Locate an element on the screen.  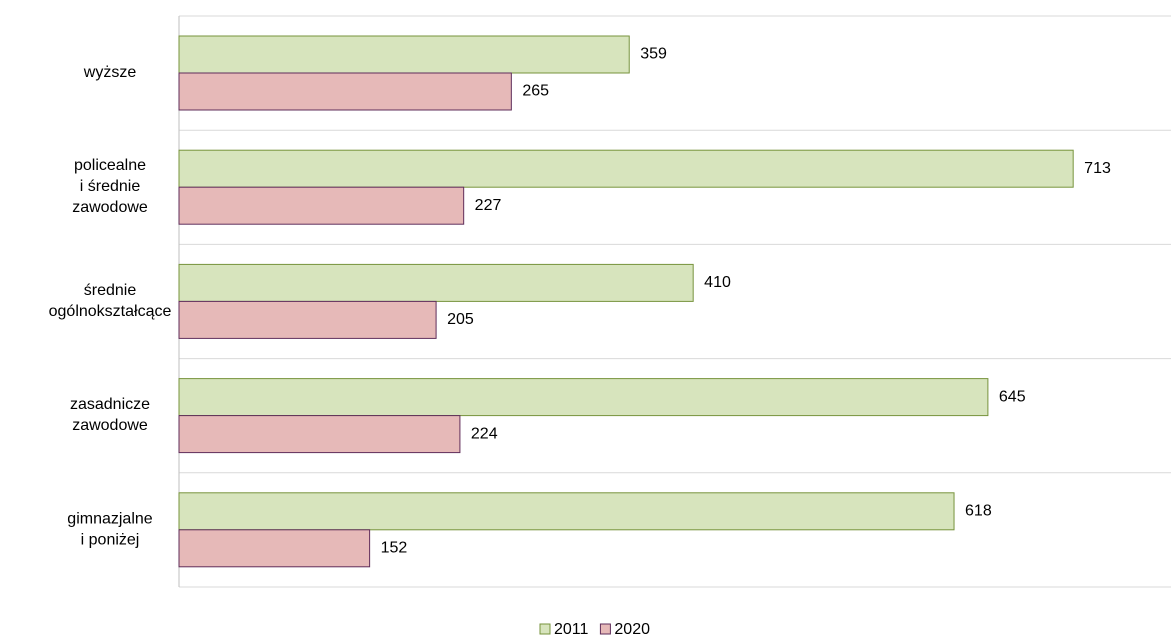
category-label: wyższe is located at coordinates (110, 72).